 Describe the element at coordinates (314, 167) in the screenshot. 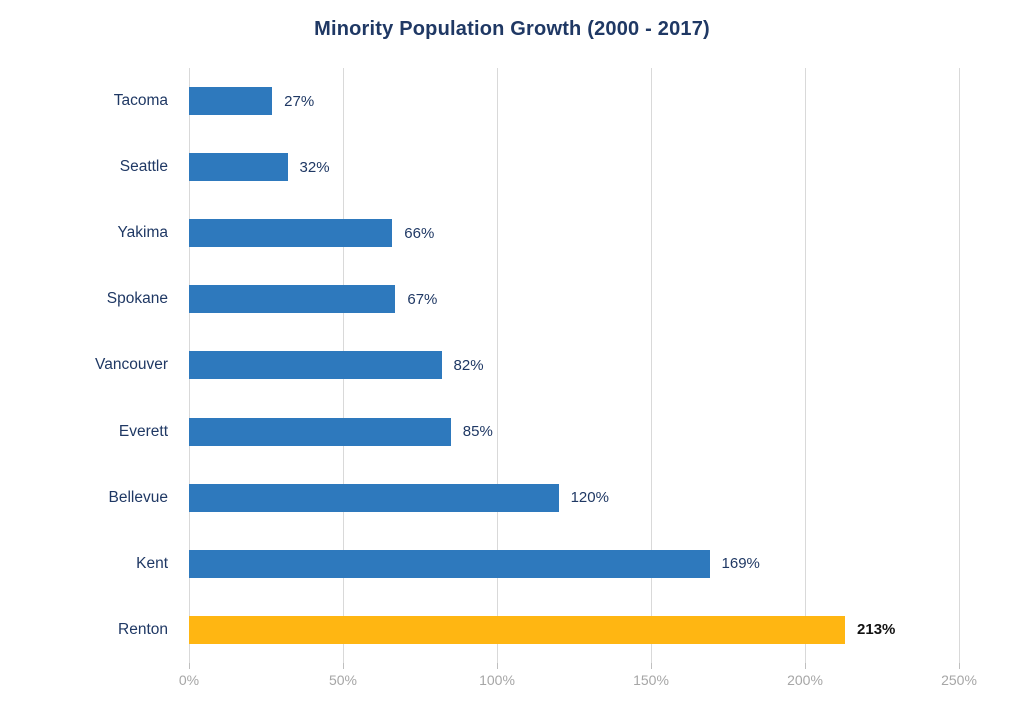

I see `value-label: 32%` at that location.